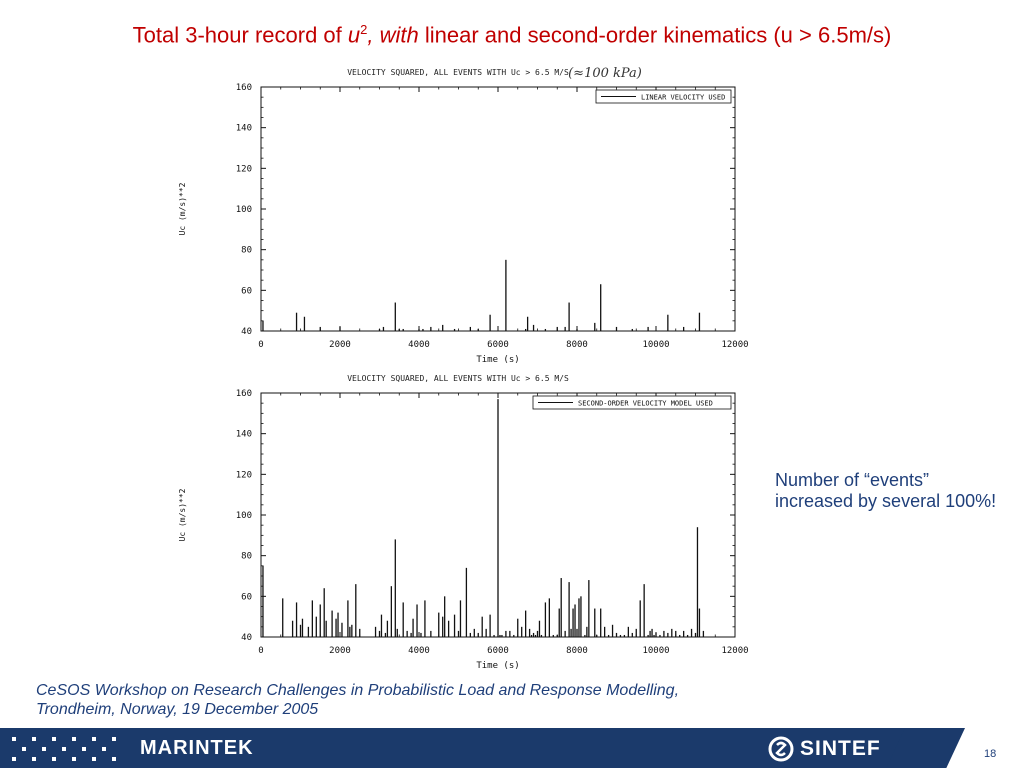 The width and height of the screenshot is (1024, 768). What do you see at coordinates (65, 749) in the screenshot?
I see `dot-pattern-icon` at bounding box center [65, 749].